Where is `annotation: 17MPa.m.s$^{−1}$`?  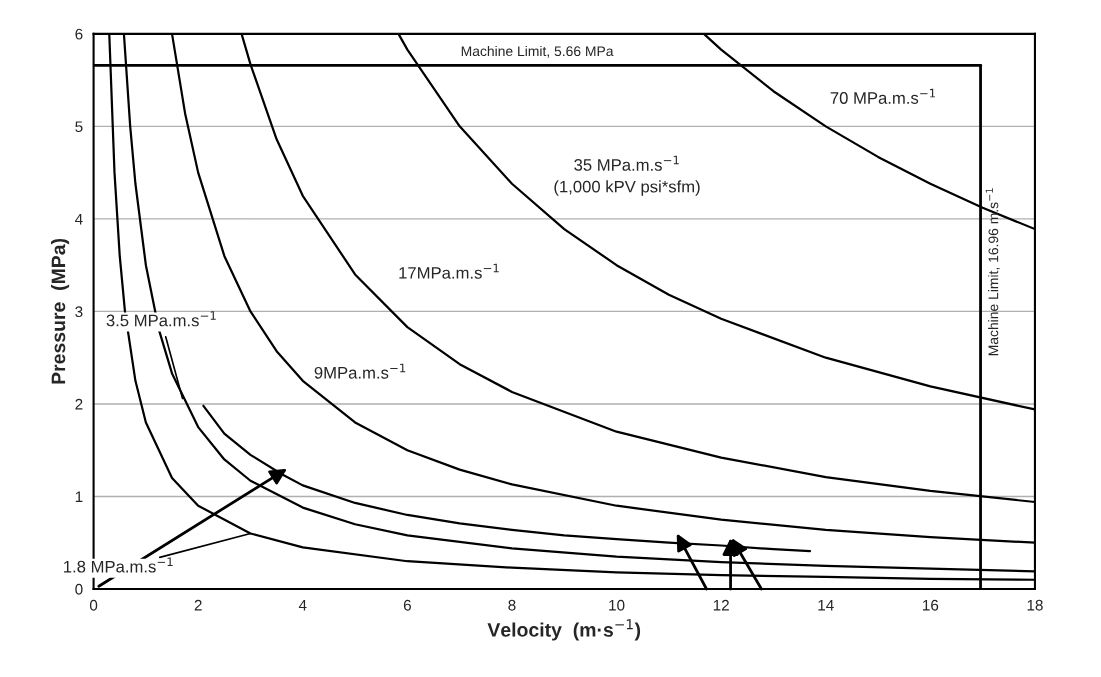 annotation: 17MPa.m.s$^{−1}$ is located at coordinates (449, 271).